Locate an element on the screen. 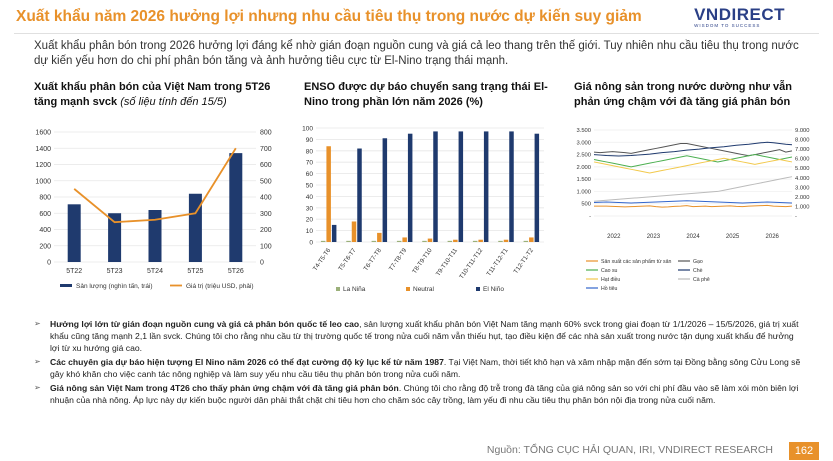 This screenshot has width=833, height=461. x-tick-label: 5T24 is located at coordinates (155, 271).